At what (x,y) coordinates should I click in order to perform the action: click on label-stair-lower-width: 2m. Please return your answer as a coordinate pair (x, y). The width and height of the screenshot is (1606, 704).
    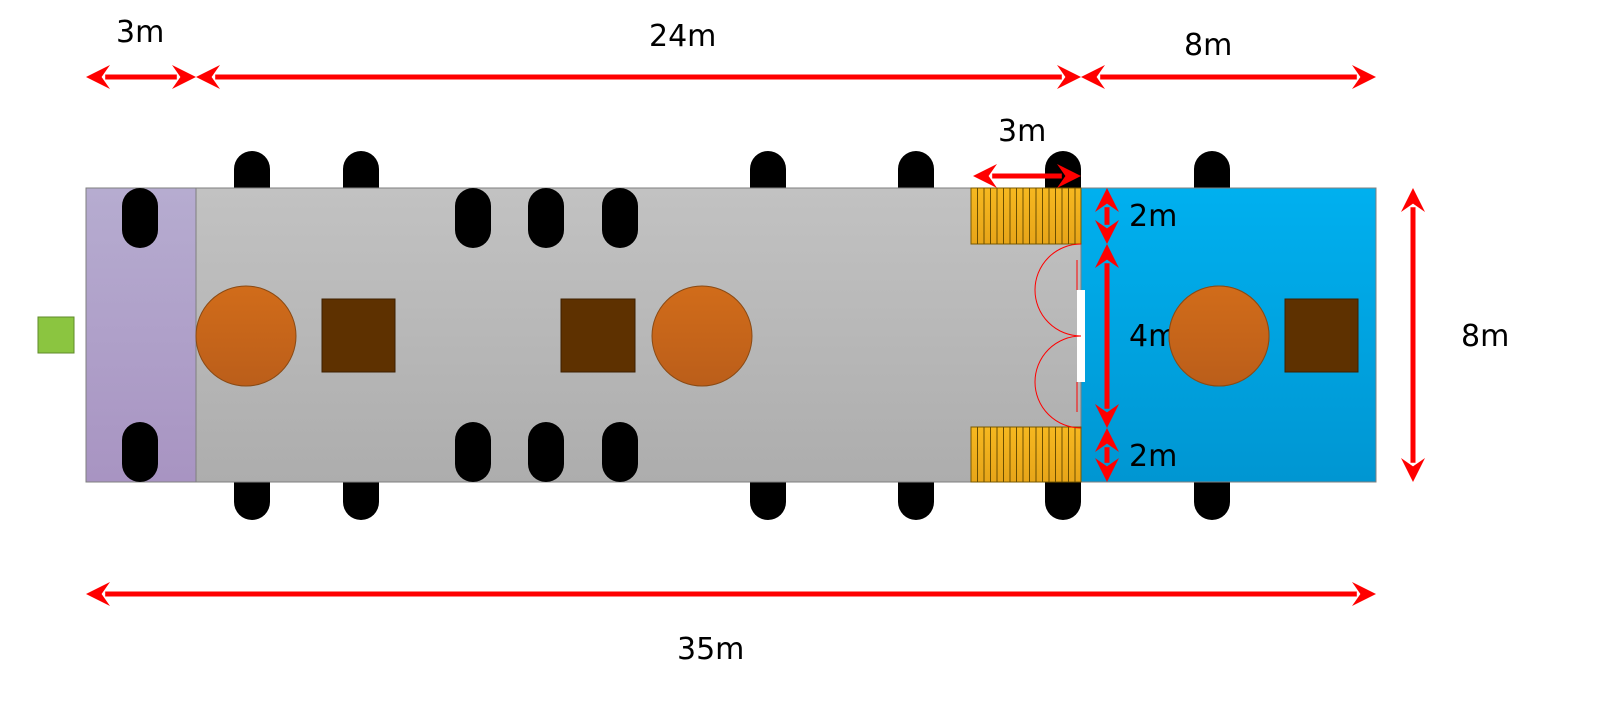
    Looking at the image, I should click on (1153, 456).